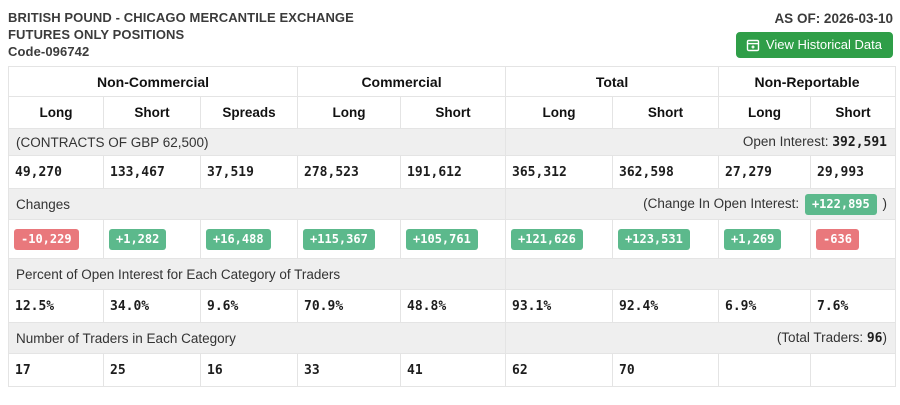  What do you see at coordinates (823, 44) in the screenshot?
I see `view-historical-data-label: View Historical Data` at bounding box center [823, 44].